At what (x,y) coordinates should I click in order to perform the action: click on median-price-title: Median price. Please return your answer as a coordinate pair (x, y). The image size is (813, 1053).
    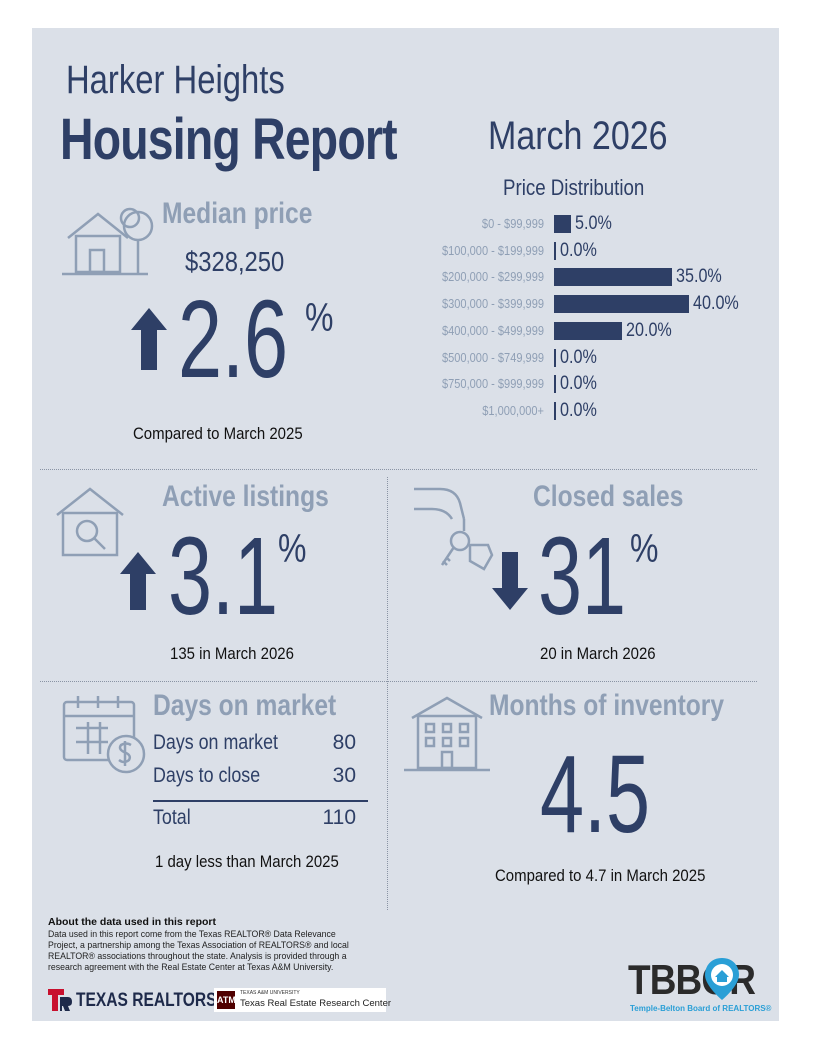
    Looking at the image, I should click on (237, 213).